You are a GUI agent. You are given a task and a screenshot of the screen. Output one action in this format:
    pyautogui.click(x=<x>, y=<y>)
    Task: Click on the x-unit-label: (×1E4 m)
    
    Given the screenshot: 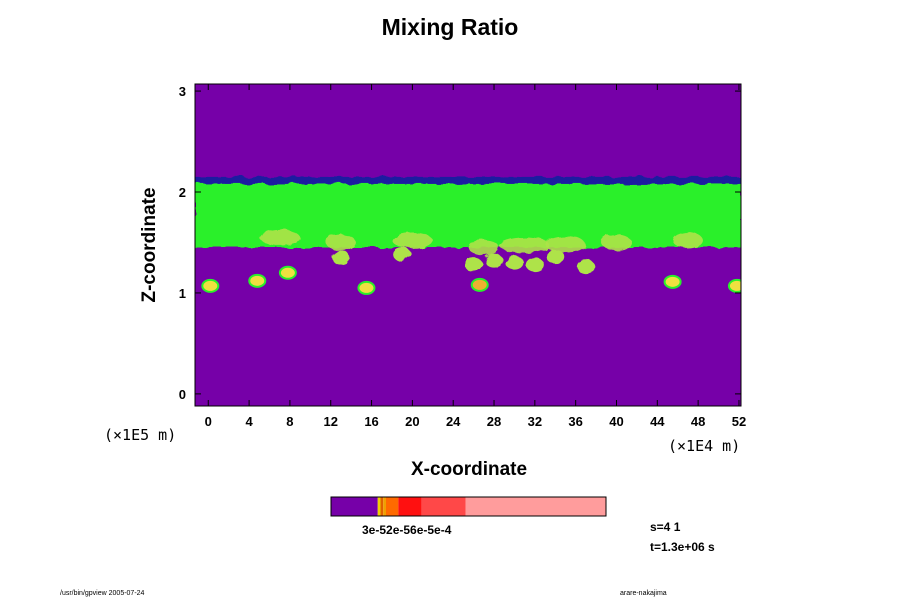 What is the action you would take?
    pyautogui.click(x=704, y=446)
    